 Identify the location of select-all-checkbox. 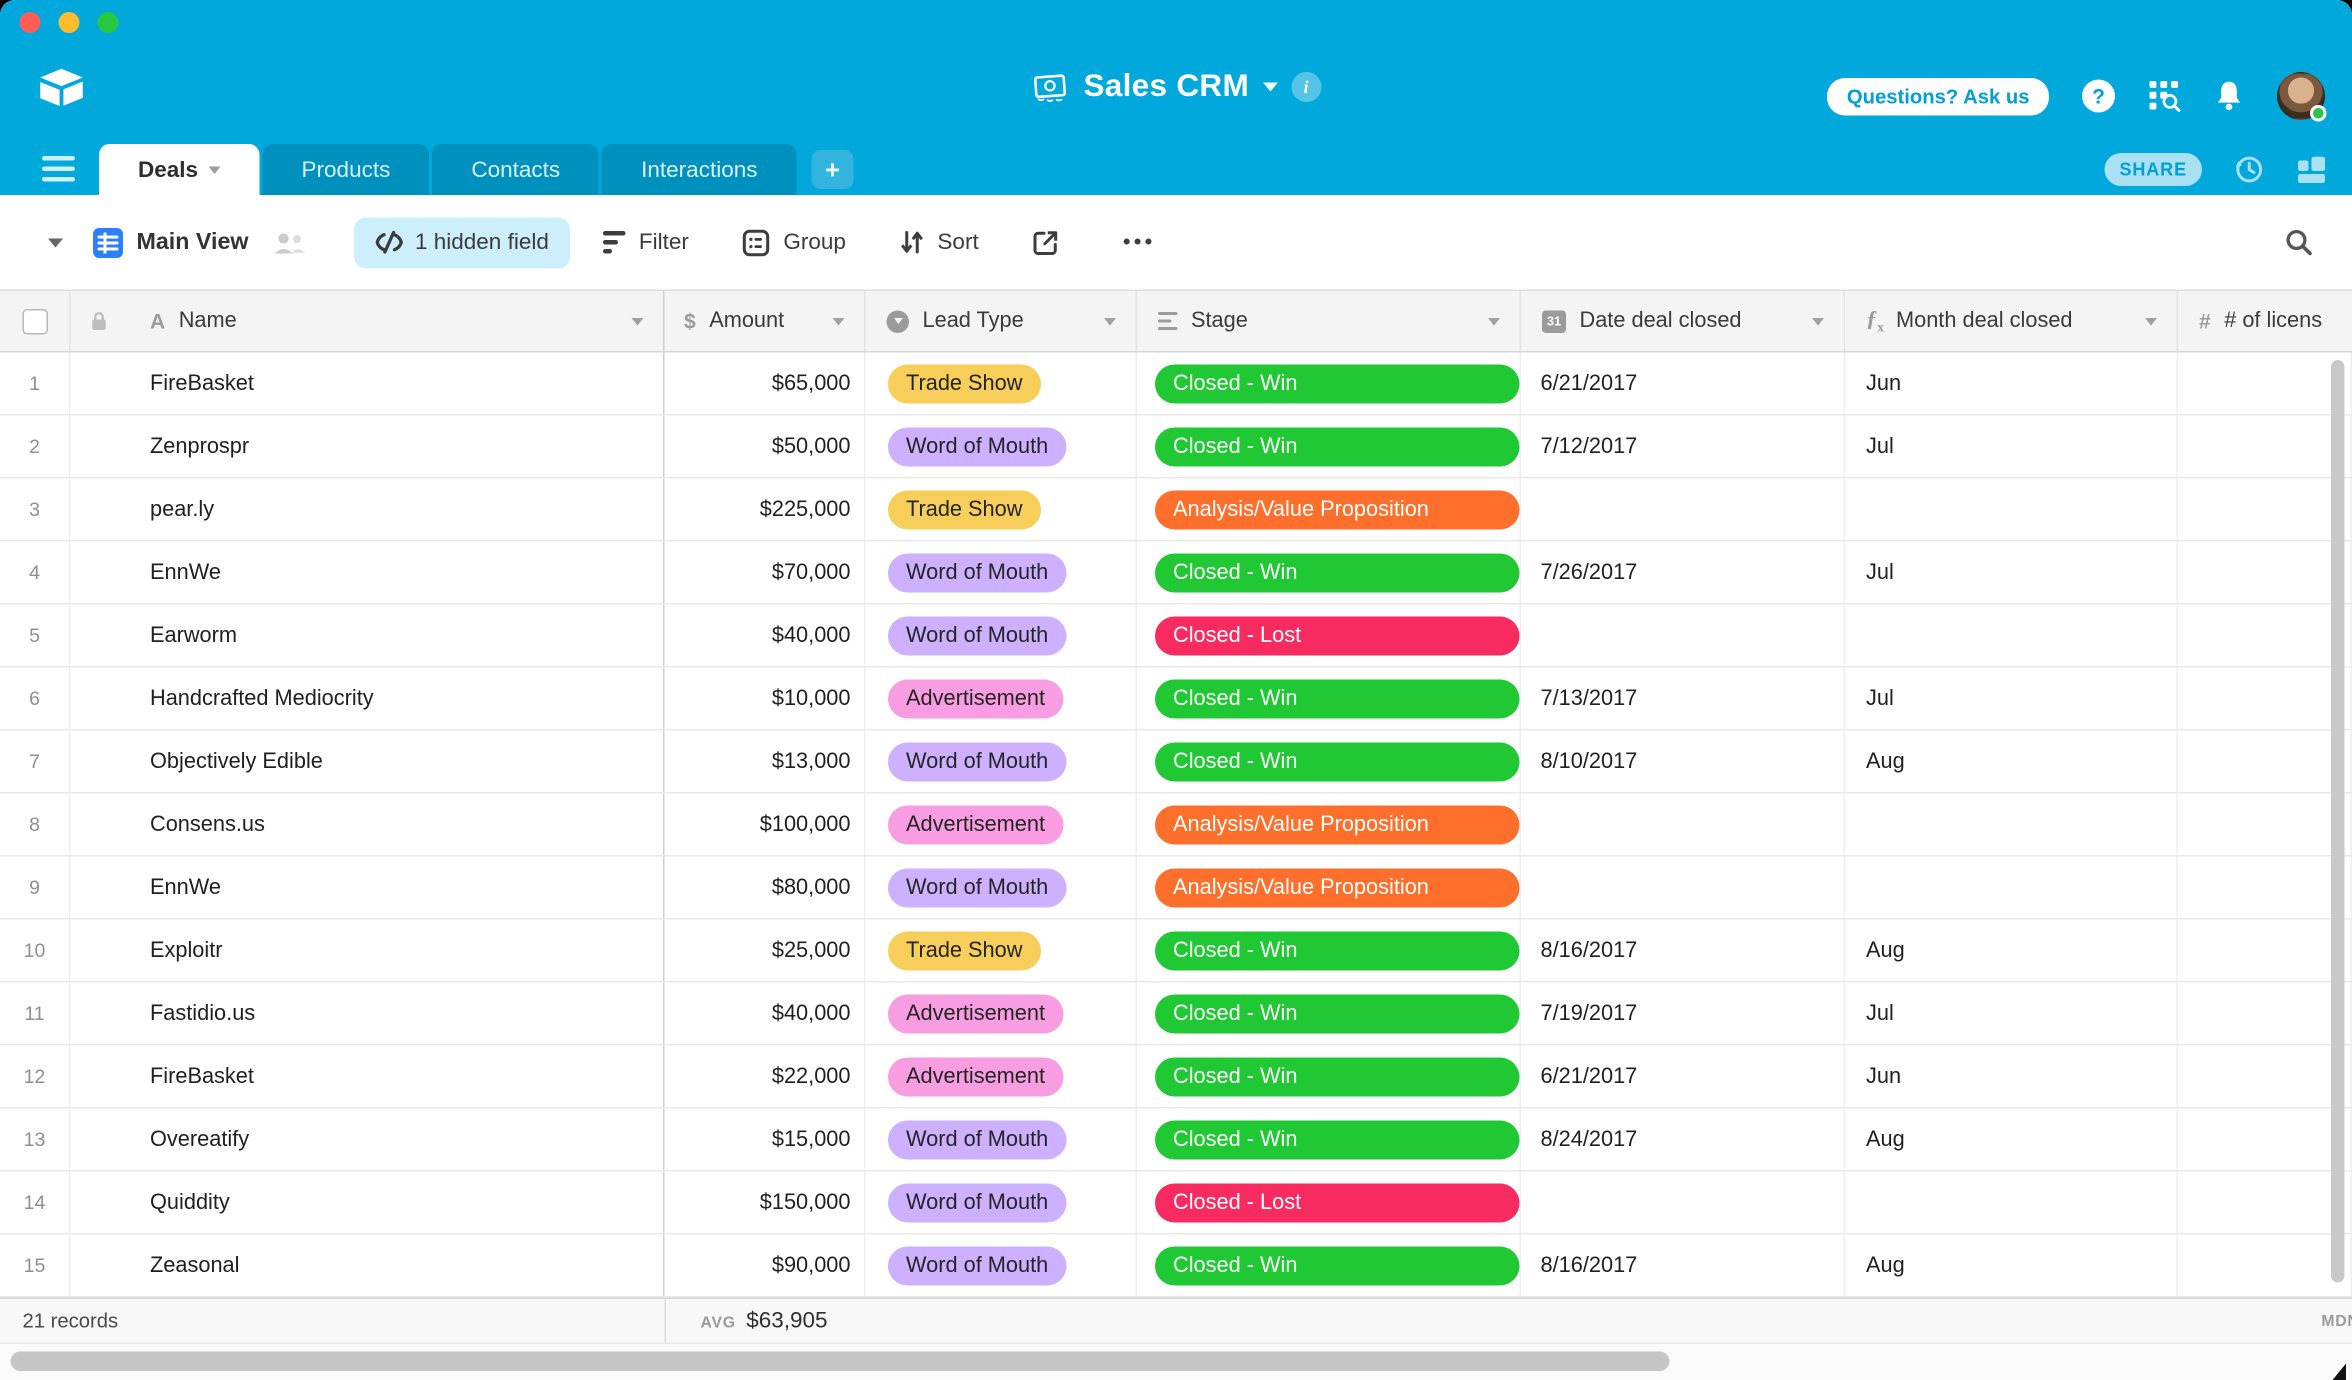
(34, 321).